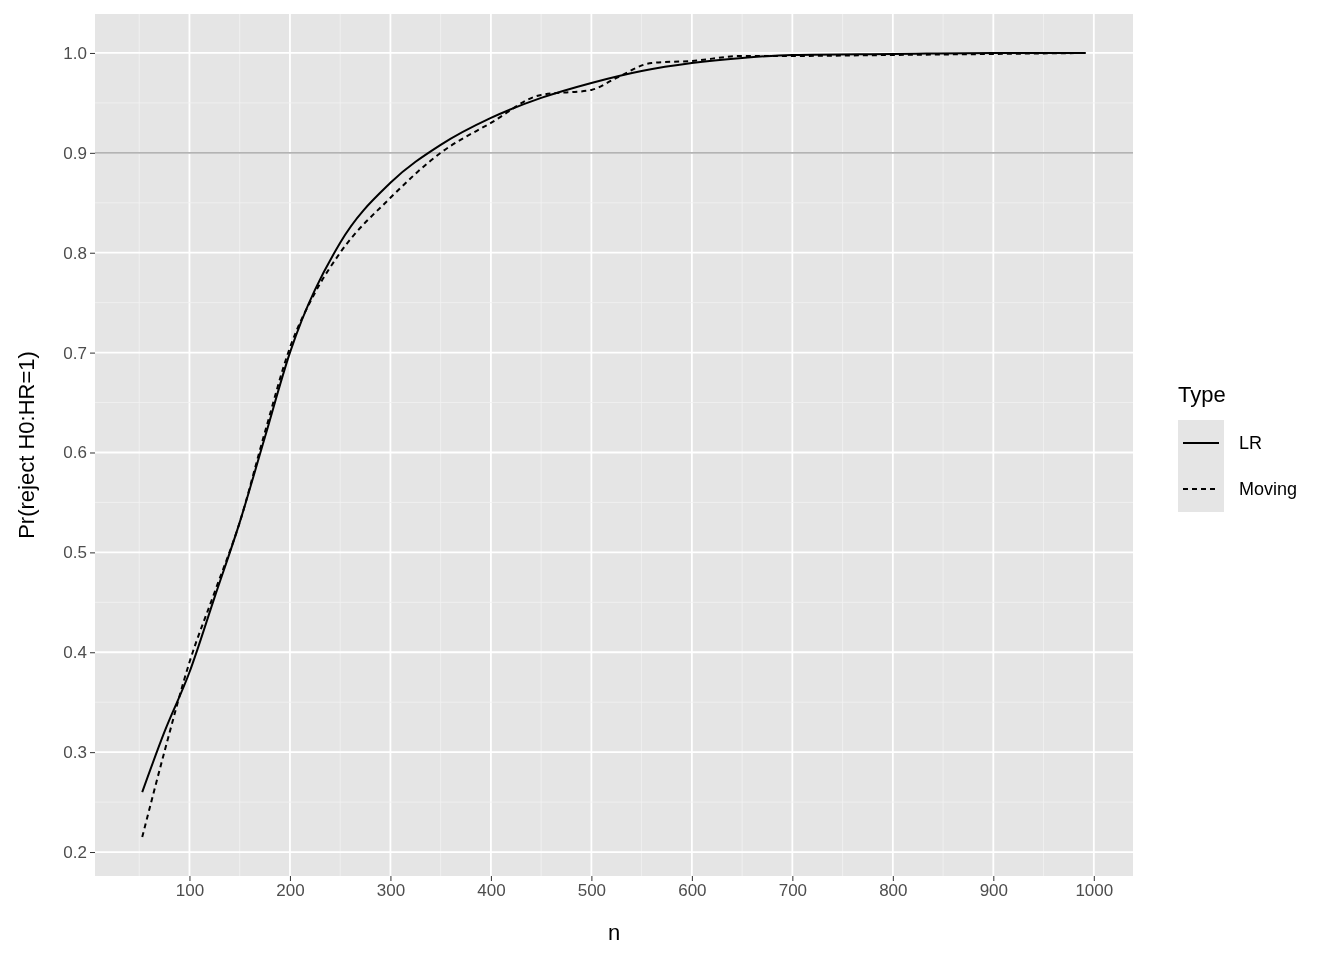 The height and width of the screenshot is (960, 1344). I want to click on x-tick-label: 600, so click(692, 891).